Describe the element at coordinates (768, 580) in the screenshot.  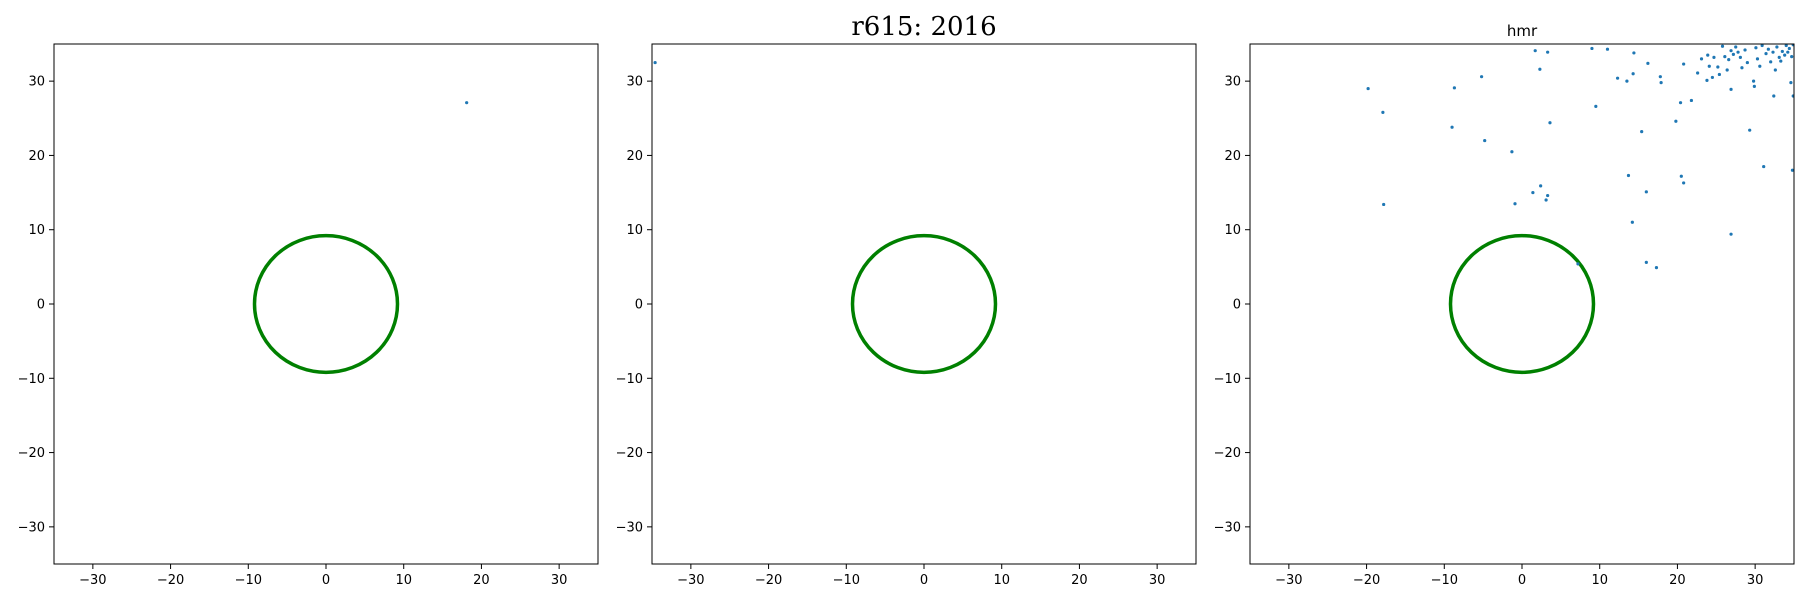
I see `x-tick-label: −20` at that location.